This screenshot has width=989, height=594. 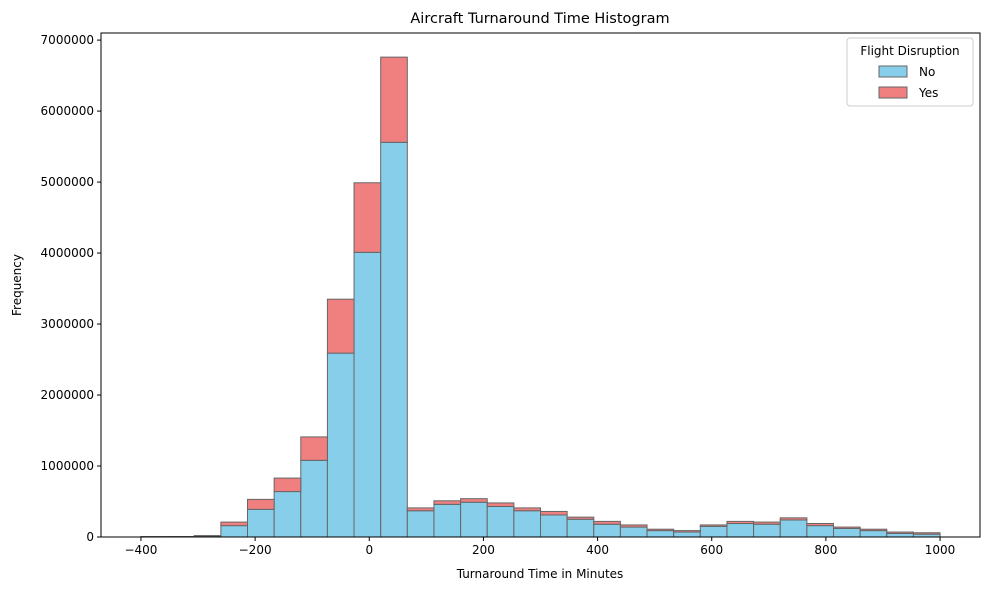 What do you see at coordinates (67, 395) in the screenshot?
I see `y-tick-label: 2000000` at bounding box center [67, 395].